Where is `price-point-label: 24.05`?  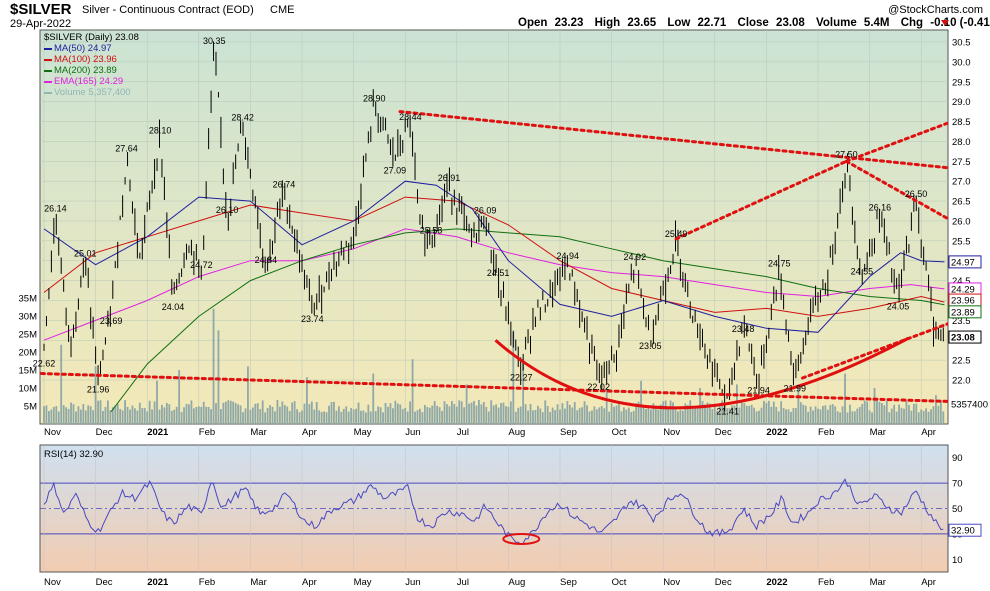 price-point-label: 24.05 is located at coordinates (898, 306).